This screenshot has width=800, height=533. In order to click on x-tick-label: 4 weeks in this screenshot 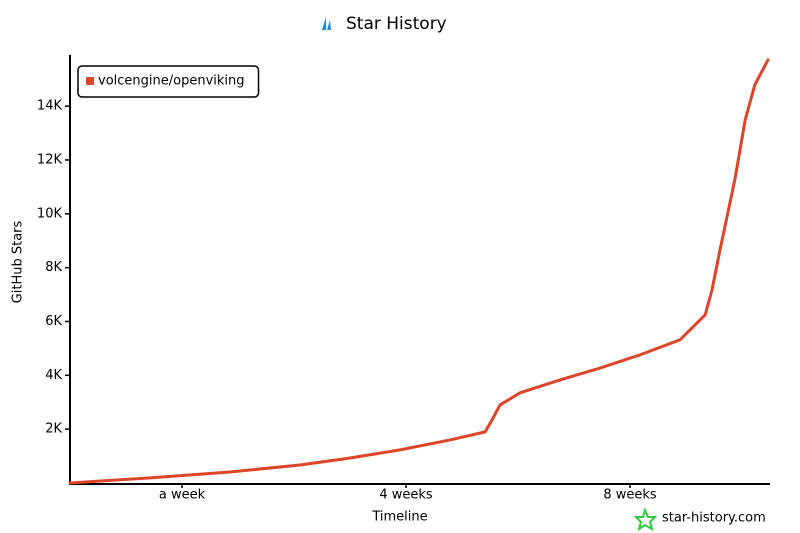, I will do `click(406, 495)`.